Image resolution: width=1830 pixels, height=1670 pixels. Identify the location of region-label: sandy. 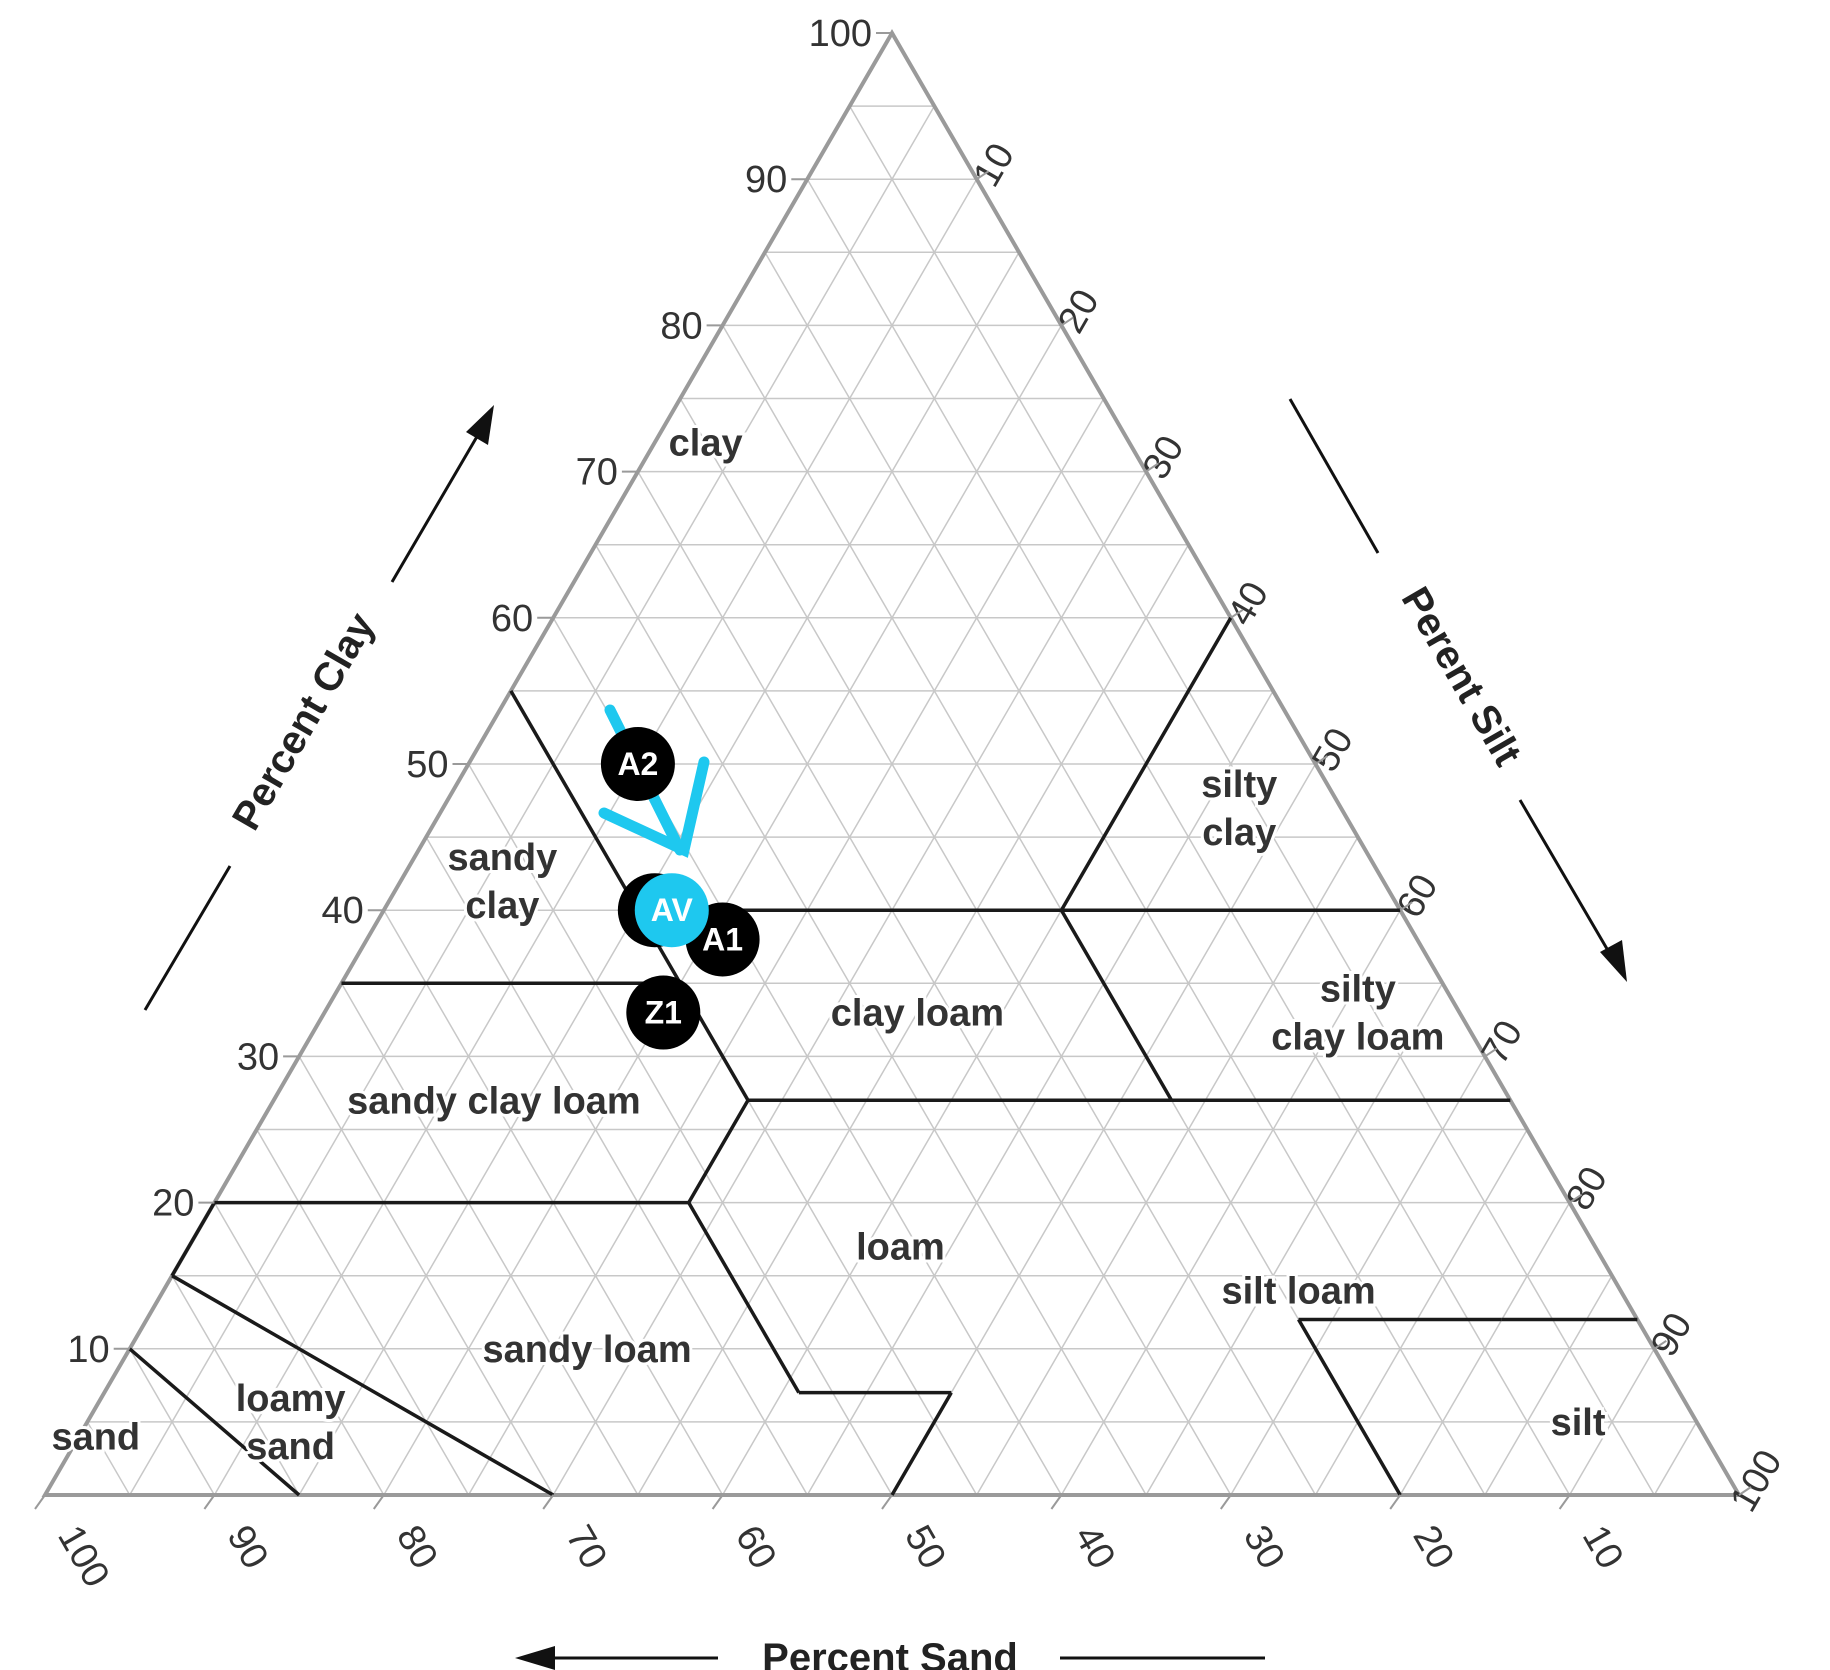
(502, 858).